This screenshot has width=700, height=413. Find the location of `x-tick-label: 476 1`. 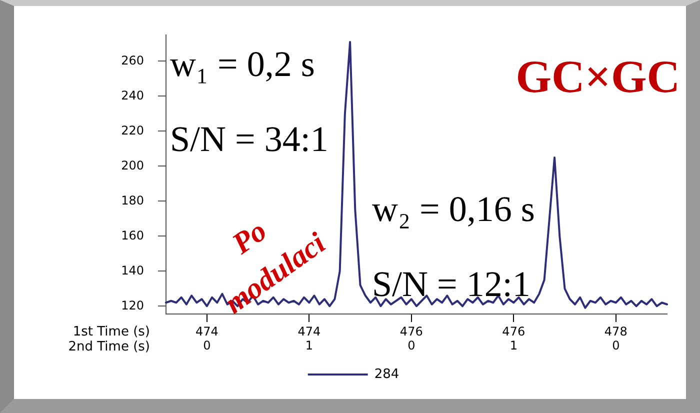

x-tick-label: 476 1 is located at coordinates (514, 338).